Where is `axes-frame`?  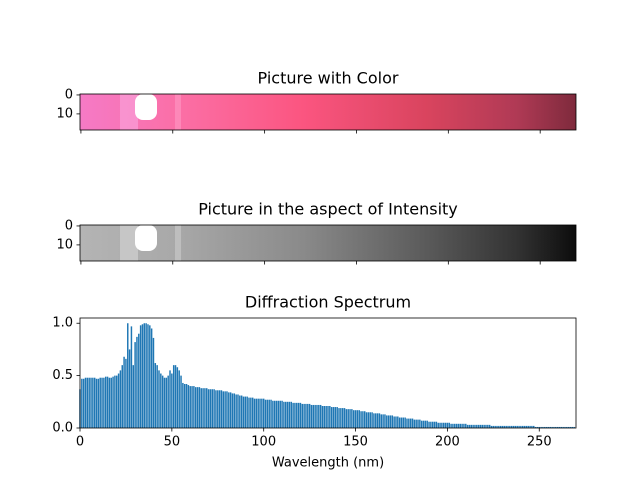
axes-frame is located at coordinates (328, 243).